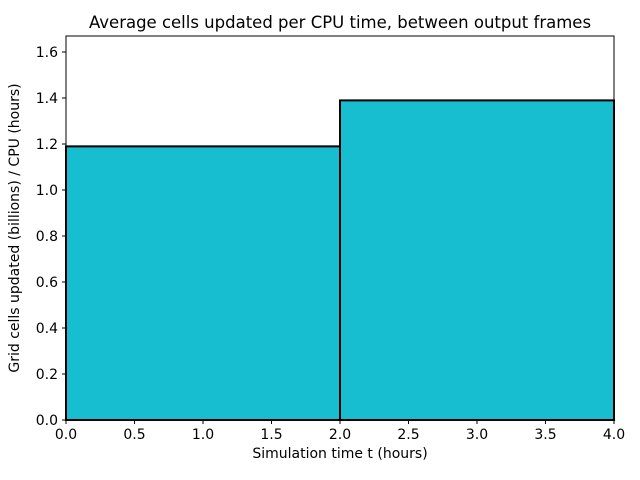 The image size is (640, 480). What do you see at coordinates (47, 145) in the screenshot?
I see `y-tick-label: 1.2` at bounding box center [47, 145].